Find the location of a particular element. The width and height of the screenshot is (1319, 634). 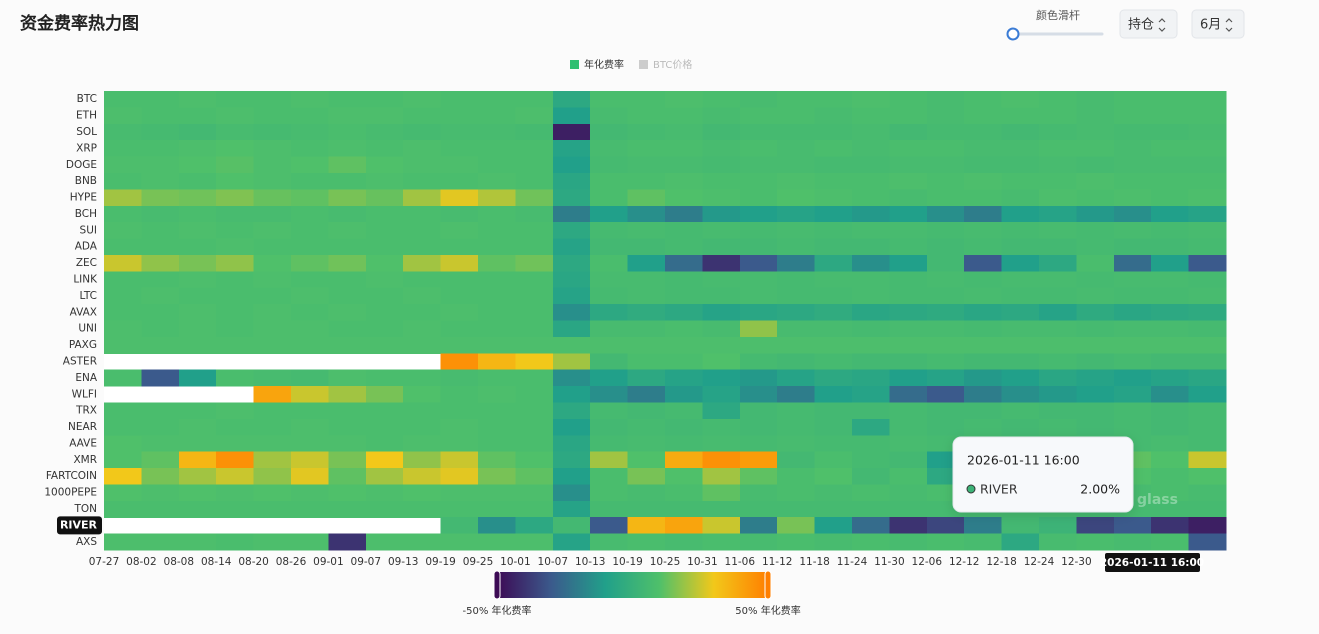

x-tick-label: 11-18 is located at coordinates (814, 562).